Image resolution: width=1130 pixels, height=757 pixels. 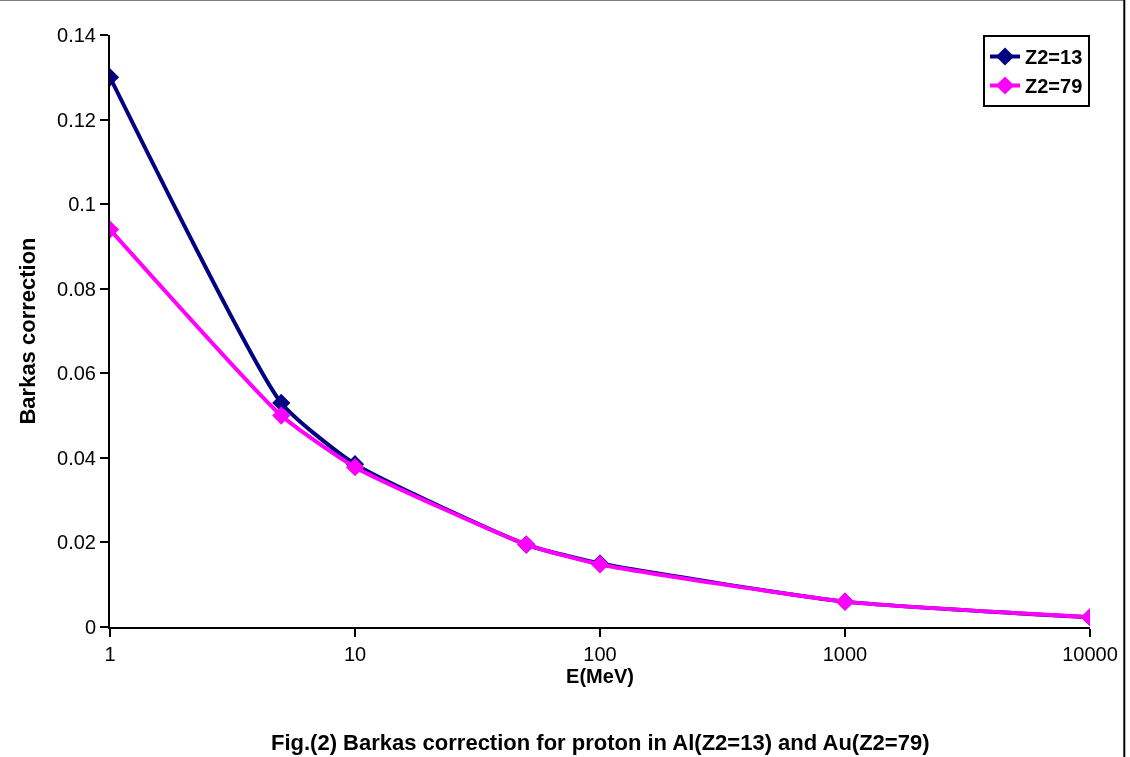 I want to click on y-tick-label: 0.06, so click(x=76, y=373).